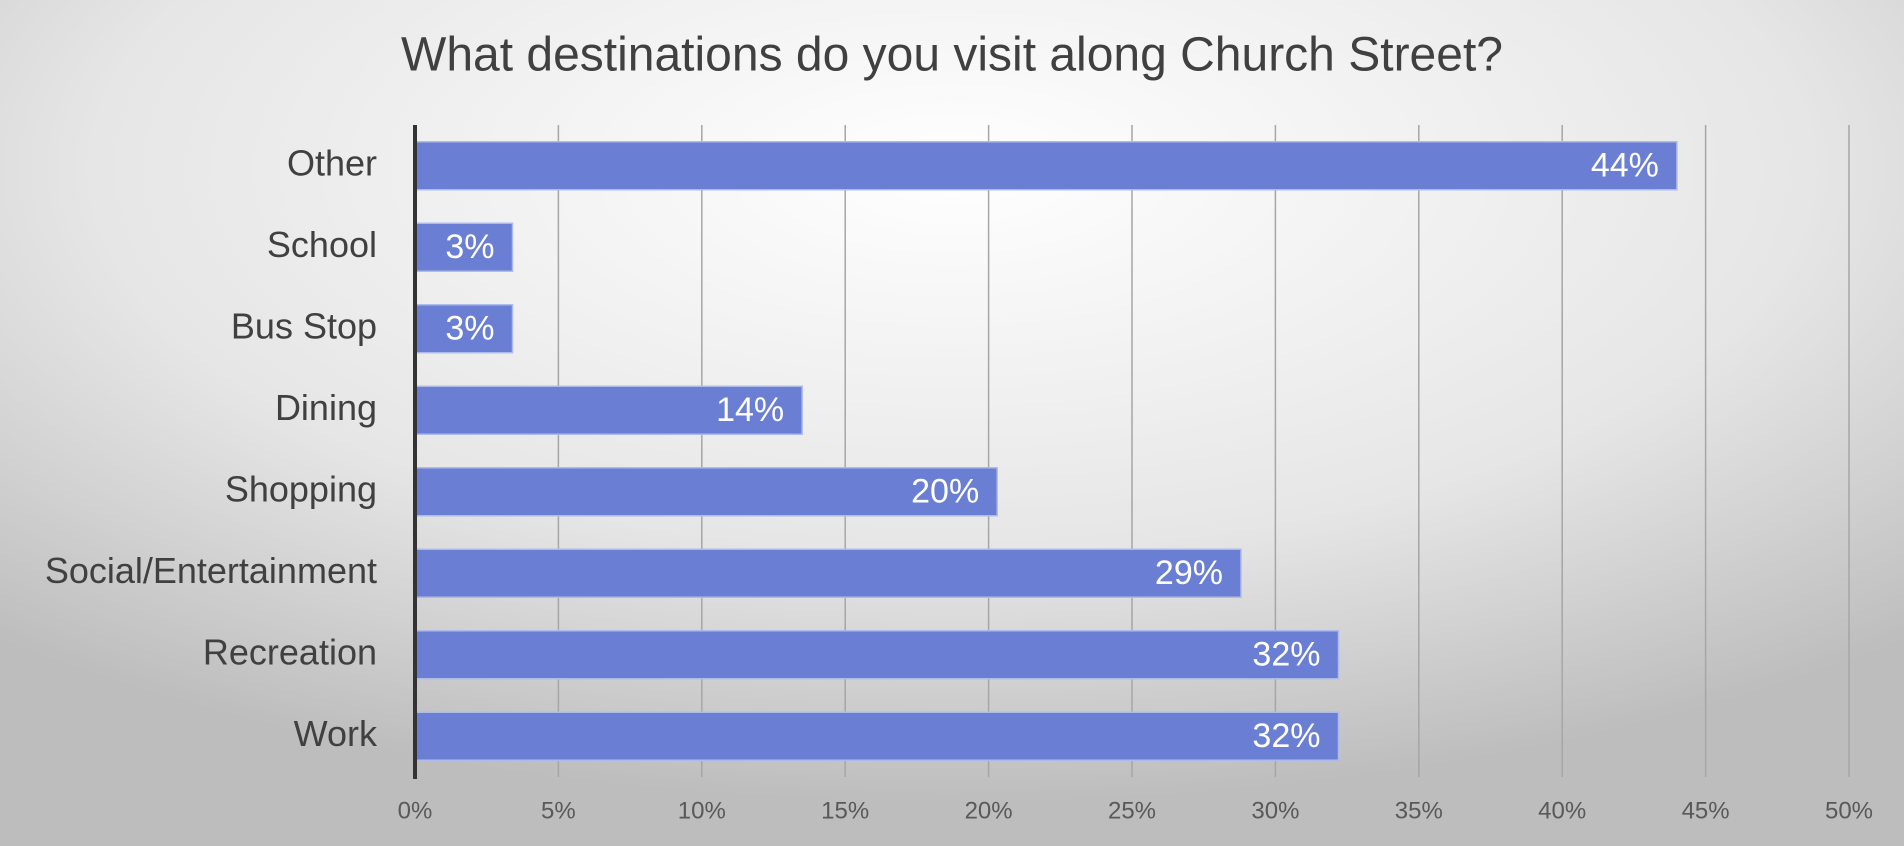 The image size is (1904, 846). What do you see at coordinates (1419, 810) in the screenshot?
I see `x-tick-label: 35%` at bounding box center [1419, 810].